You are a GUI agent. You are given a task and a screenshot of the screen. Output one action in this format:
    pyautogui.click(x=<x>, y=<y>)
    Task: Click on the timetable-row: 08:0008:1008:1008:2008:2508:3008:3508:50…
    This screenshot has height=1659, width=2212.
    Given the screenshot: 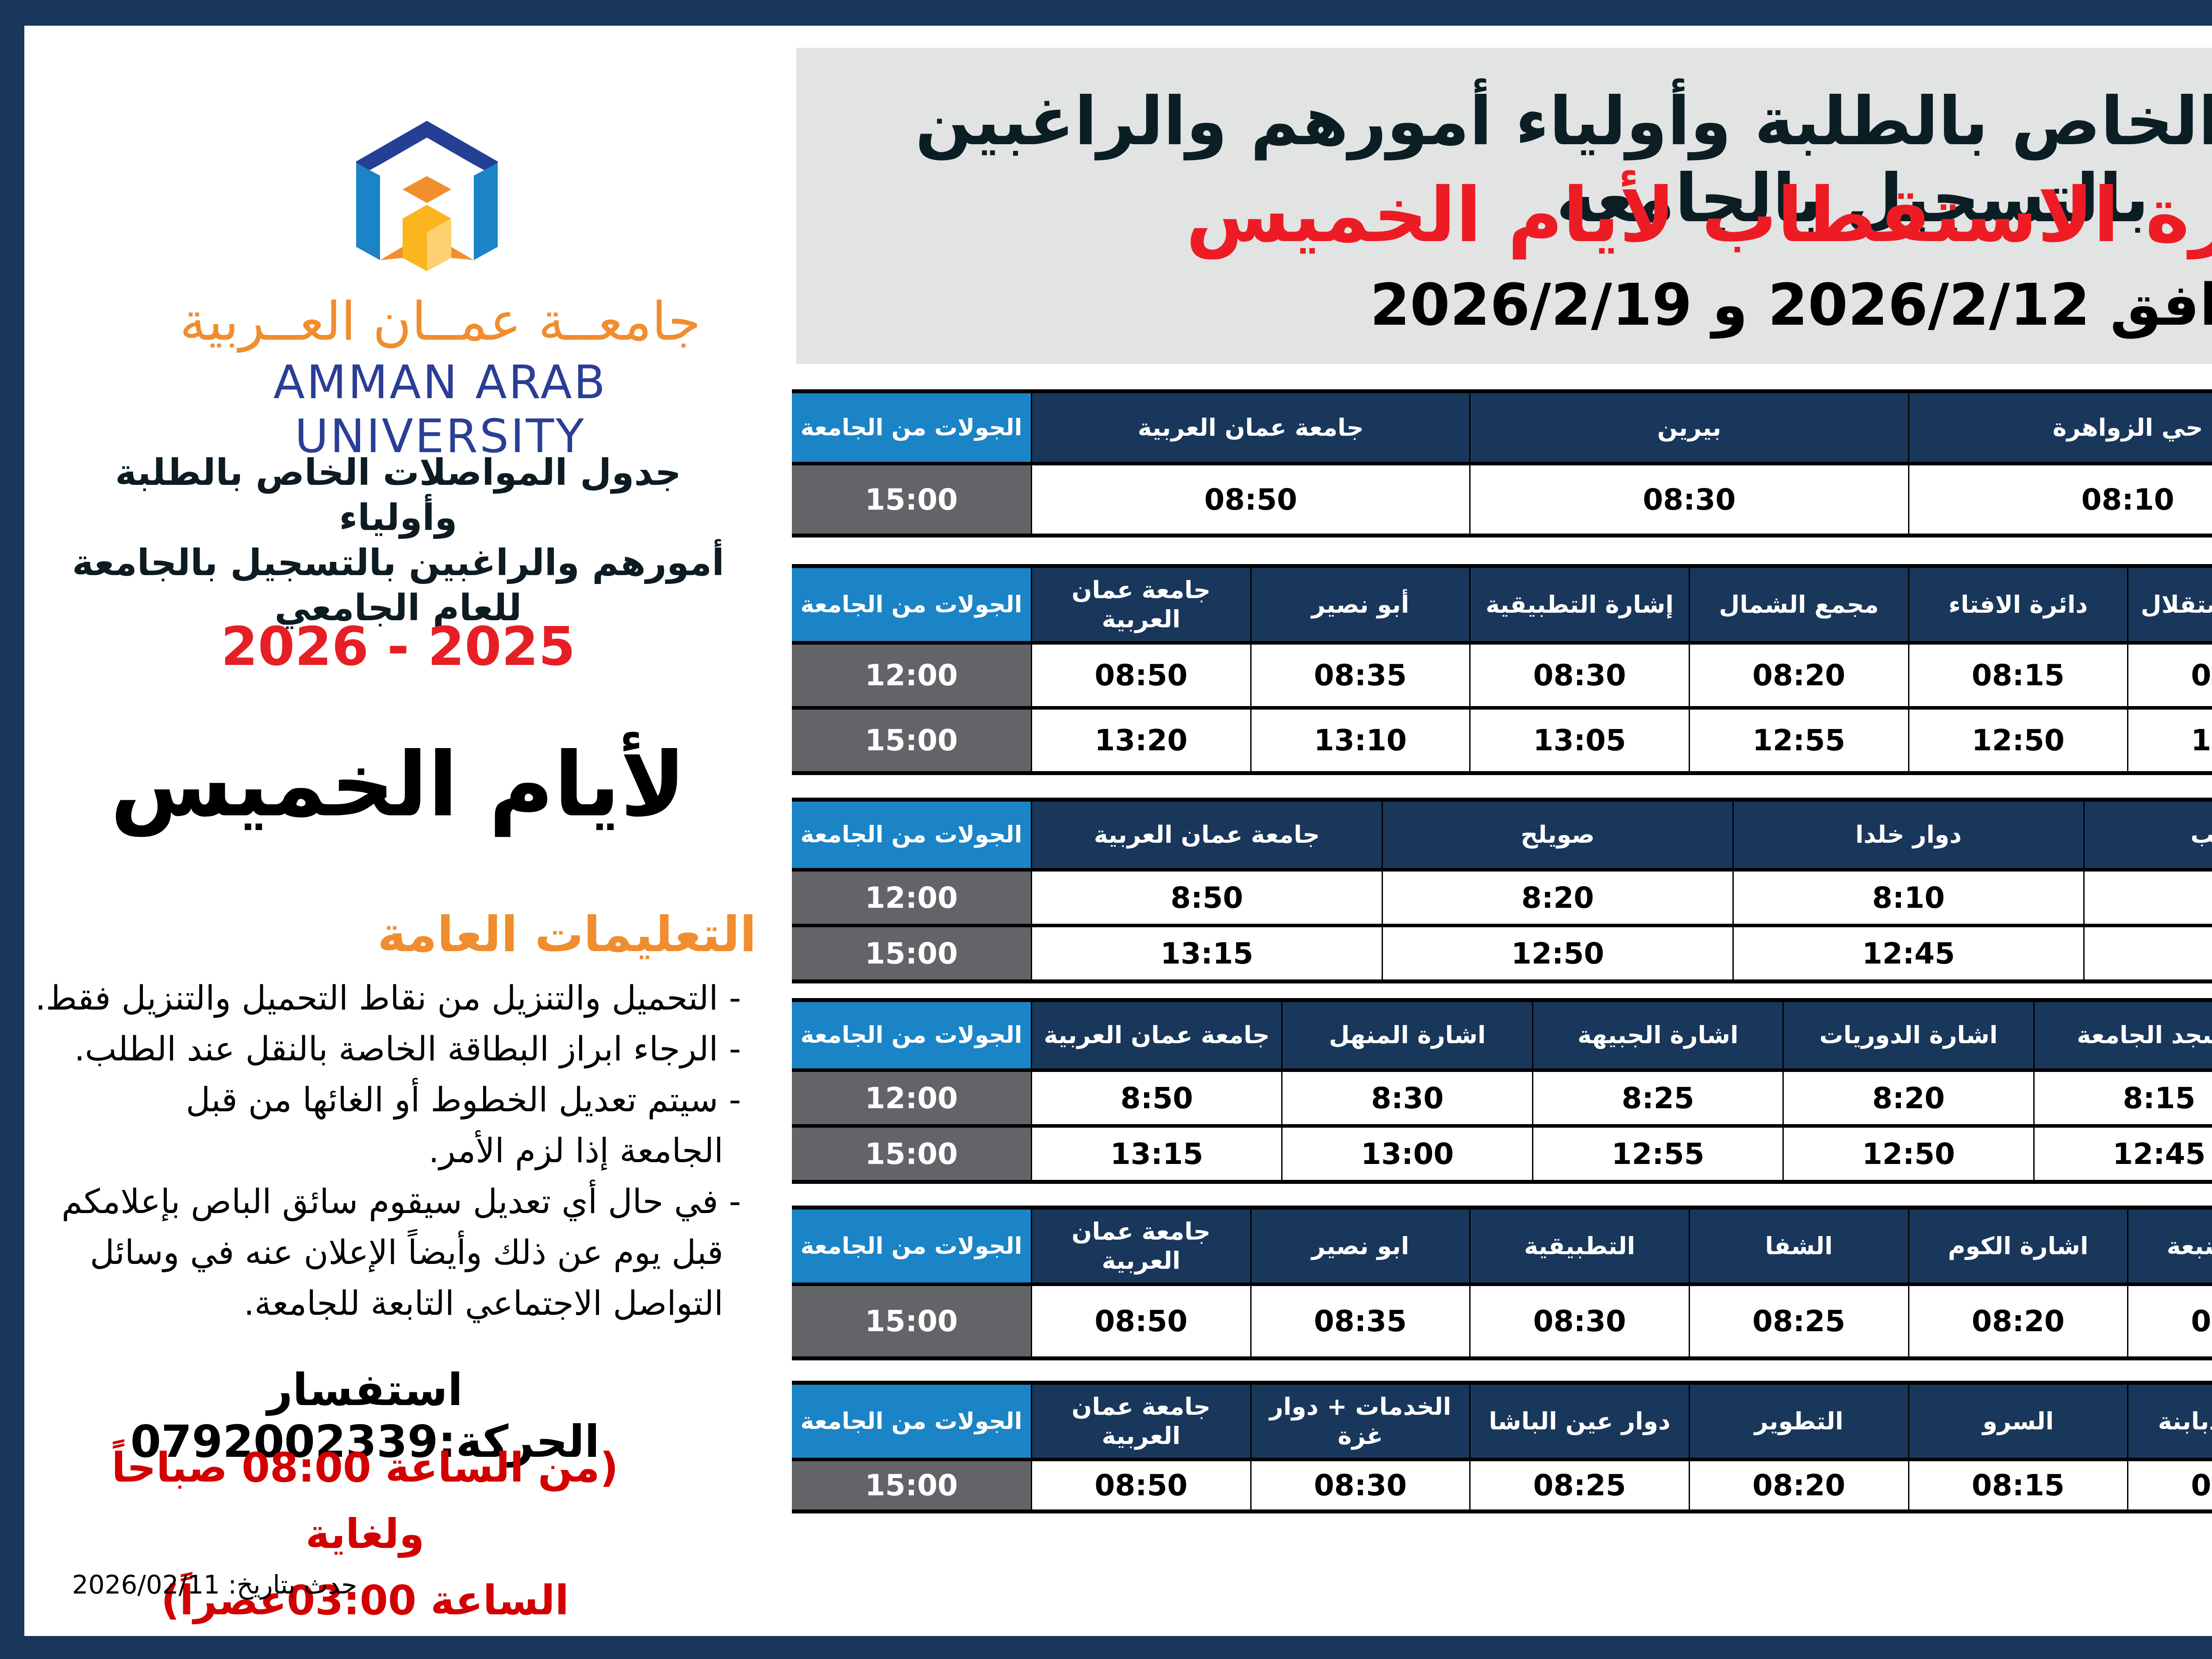 What is the action you would take?
    pyautogui.click(x=1502, y=1321)
    